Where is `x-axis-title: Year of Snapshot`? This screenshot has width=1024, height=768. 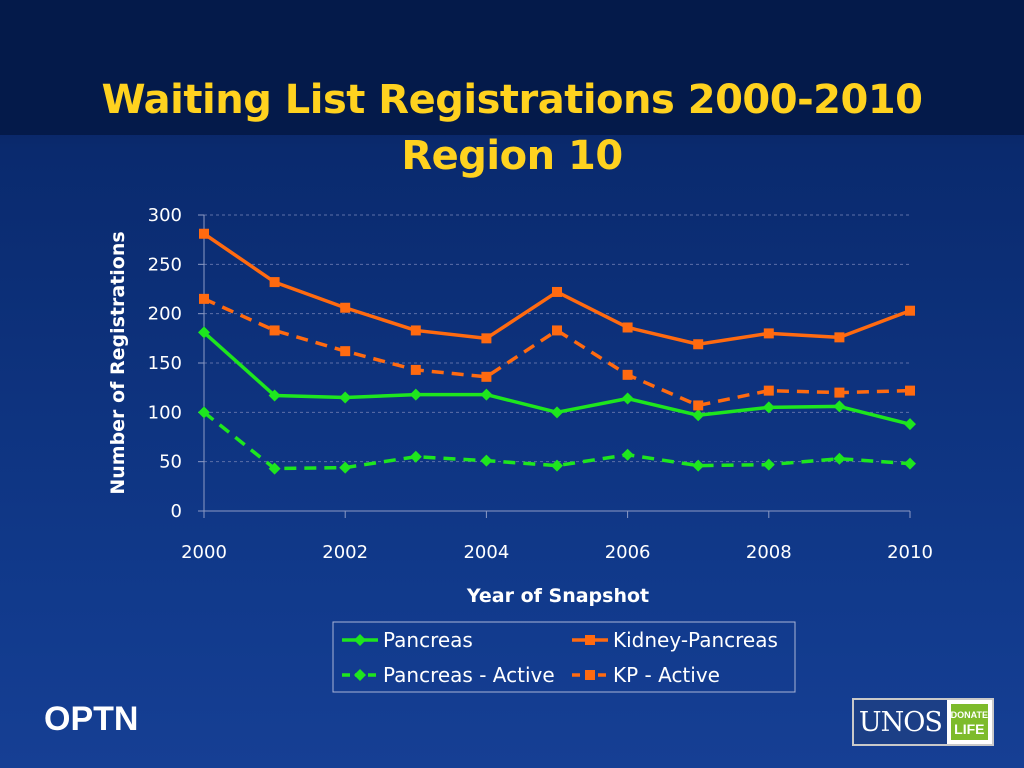 x-axis-title: Year of Snapshot is located at coordinates (557, 596).